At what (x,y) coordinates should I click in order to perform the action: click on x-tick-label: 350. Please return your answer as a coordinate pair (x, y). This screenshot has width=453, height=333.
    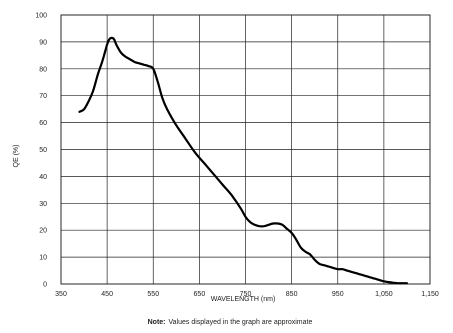
    Looking at the image, I should click on (61, 294).